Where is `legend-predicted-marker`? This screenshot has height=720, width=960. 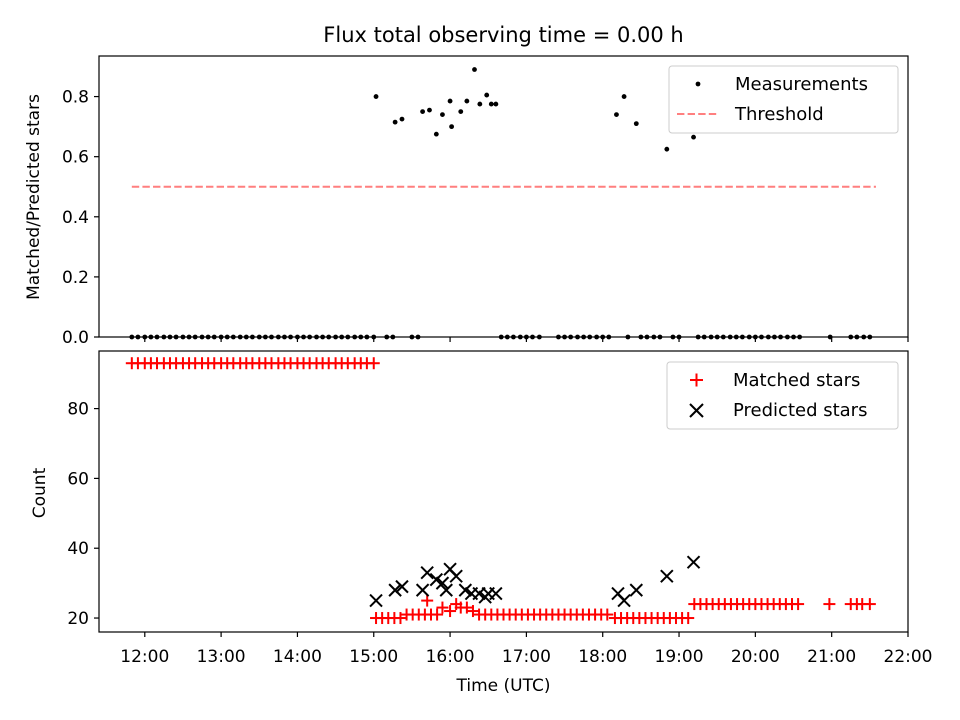 legend-predicted-marker is located at coordinates (696, 410).